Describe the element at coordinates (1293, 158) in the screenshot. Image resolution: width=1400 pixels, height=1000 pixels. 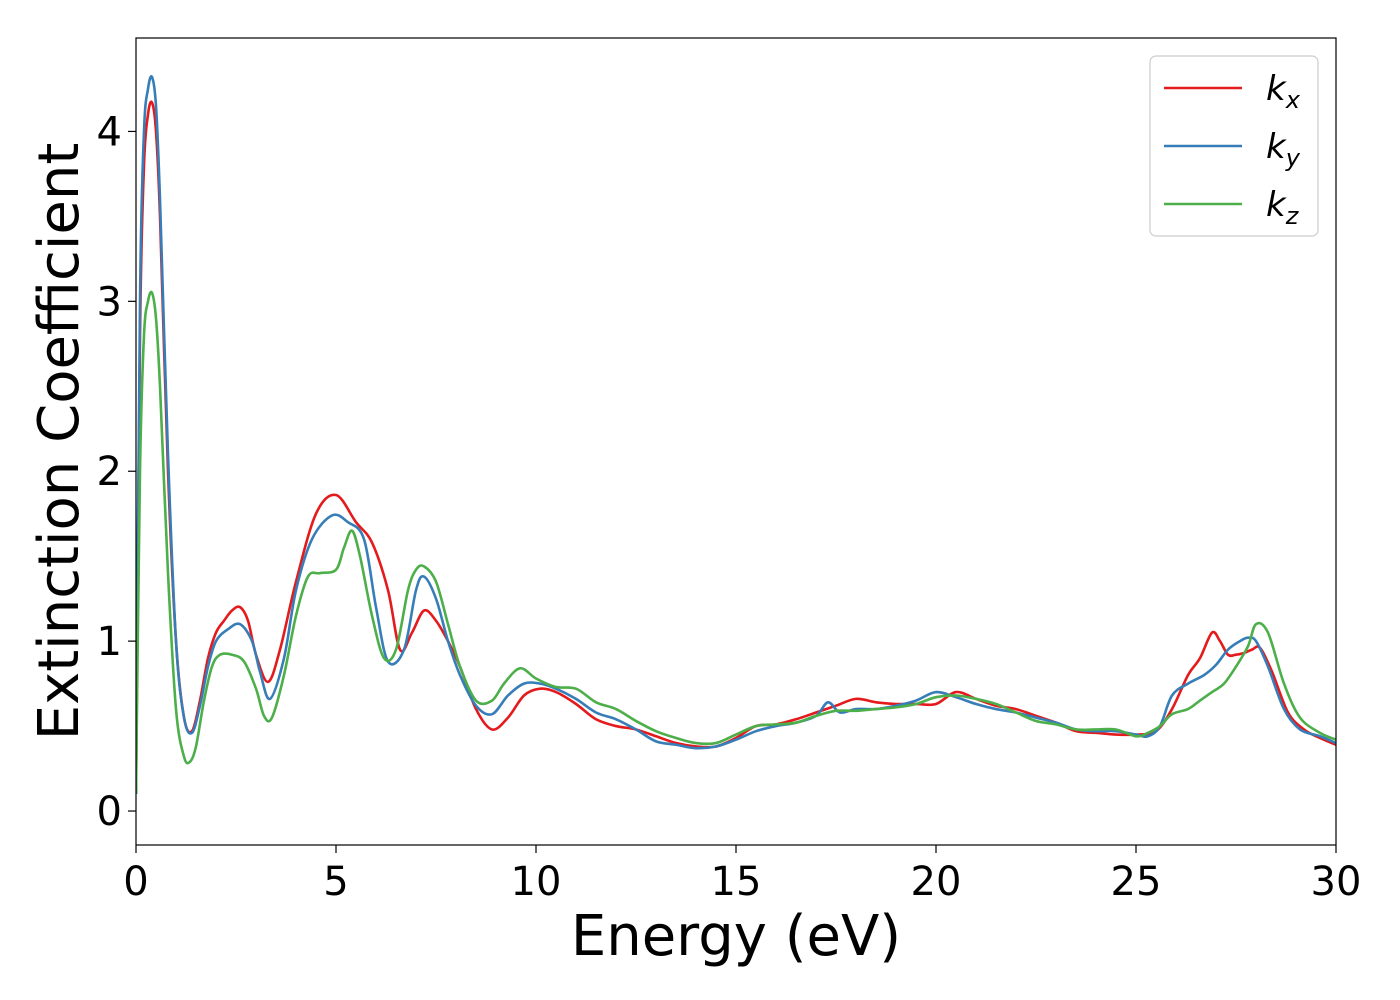
I see `legend-label-subscript: y` at that location.